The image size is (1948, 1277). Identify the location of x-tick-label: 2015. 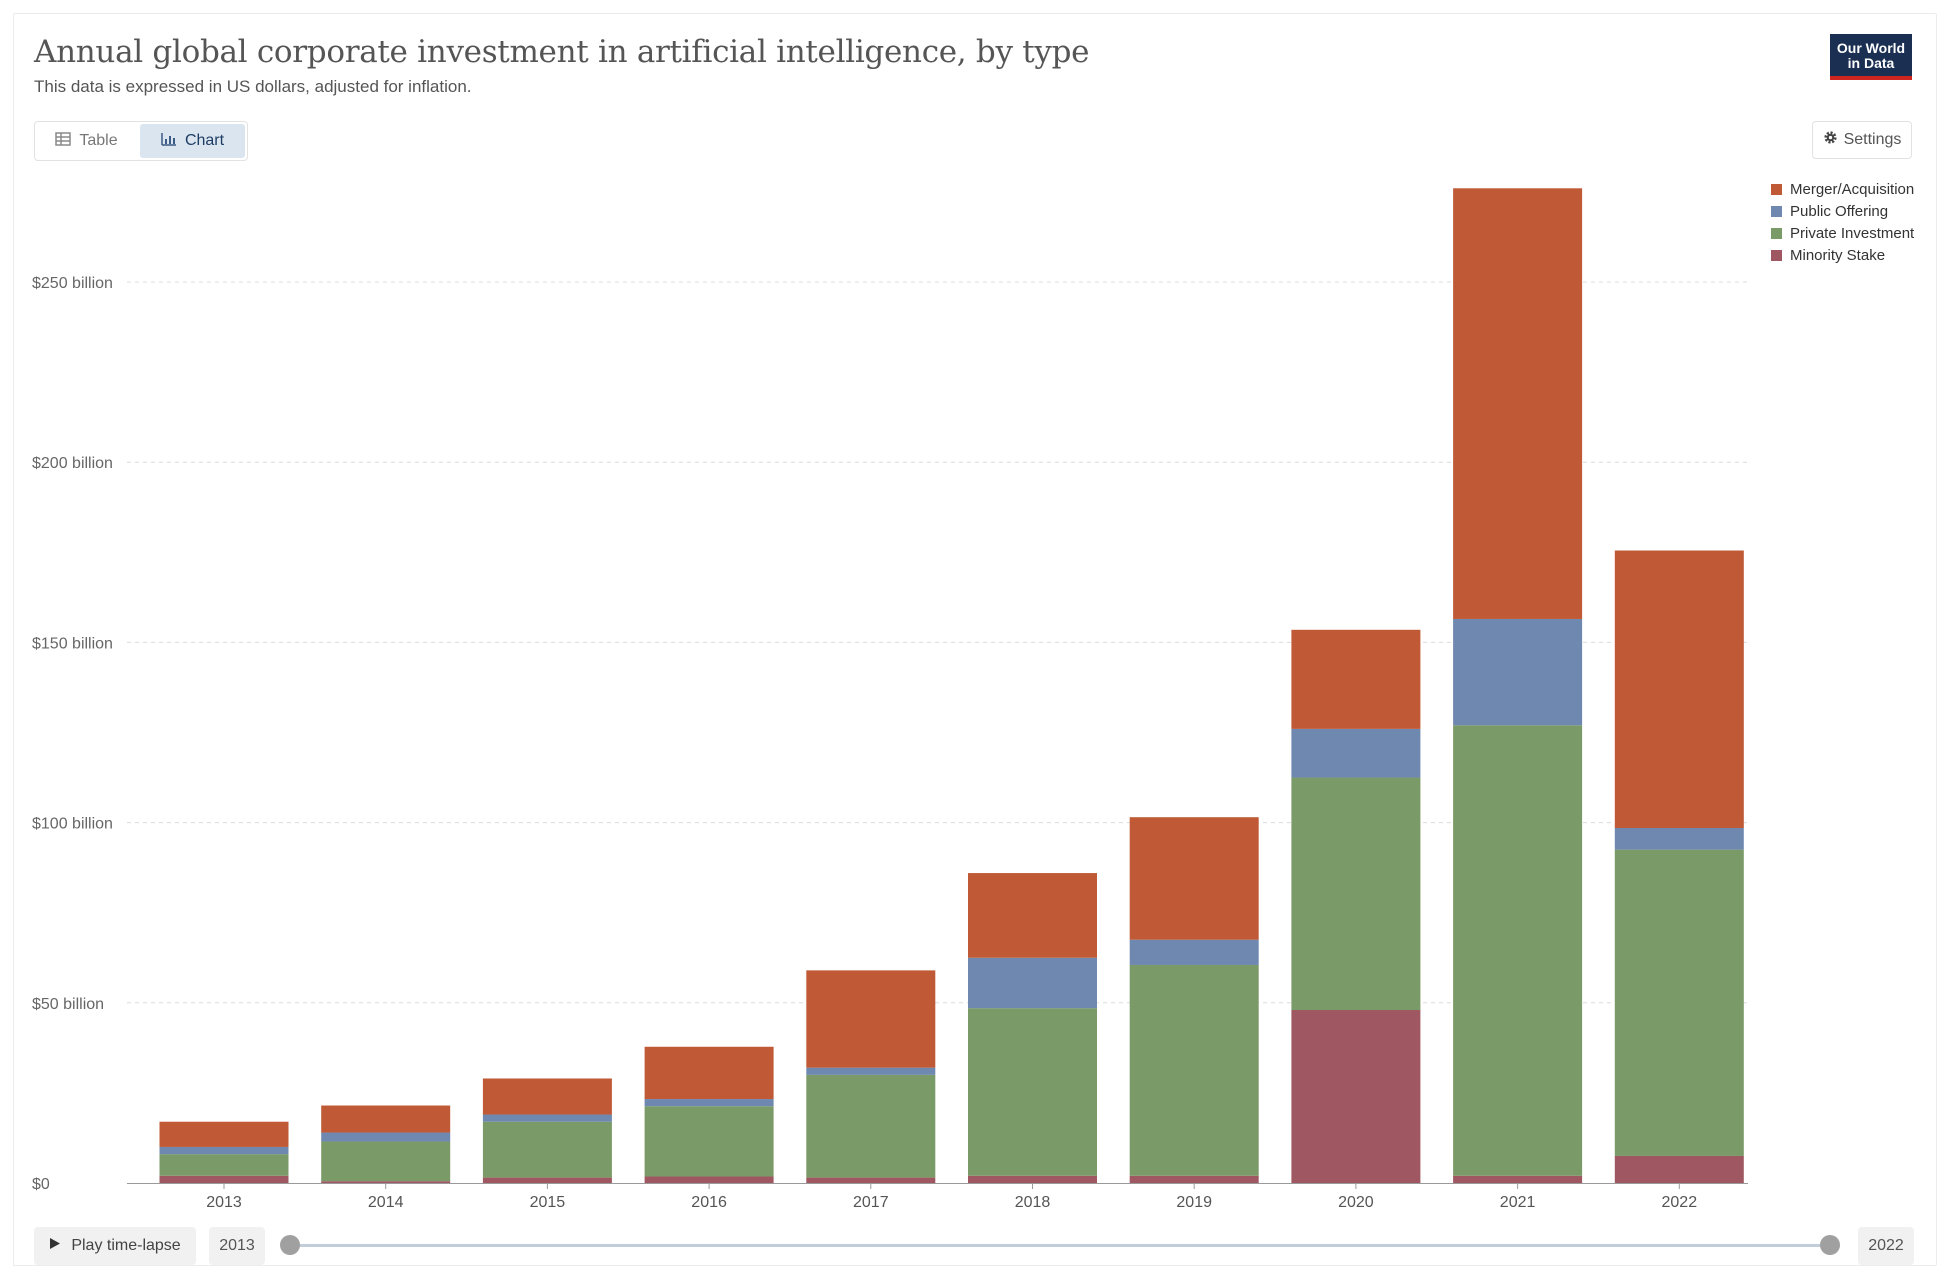
(548, 1202).